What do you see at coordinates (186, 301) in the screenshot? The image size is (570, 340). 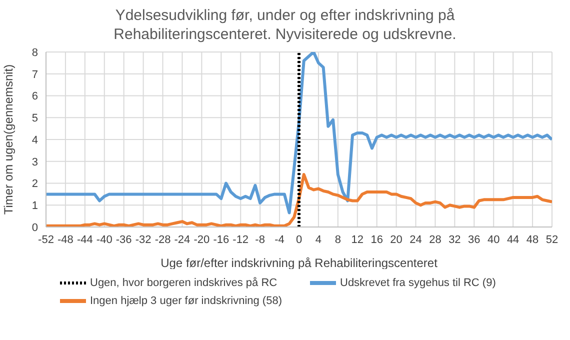 I see `legend-label: Ingen hjælp 3 uger før indskrivning (58)` at bounding box center [186, 301].